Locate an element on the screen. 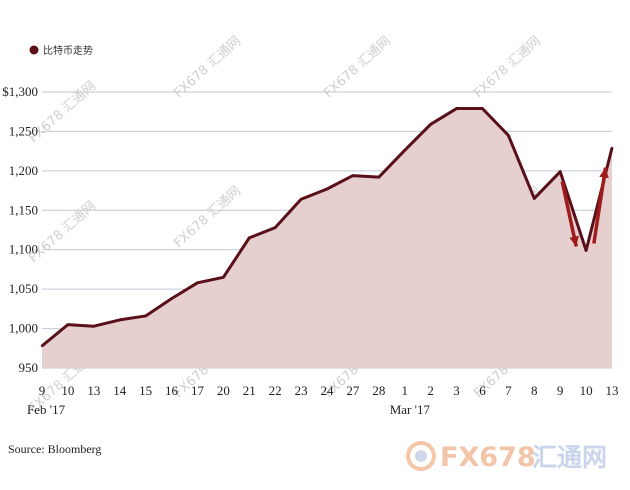 The image size is (630, 490). y-tick-label: 1,100 is located at coordinates (23, 249).